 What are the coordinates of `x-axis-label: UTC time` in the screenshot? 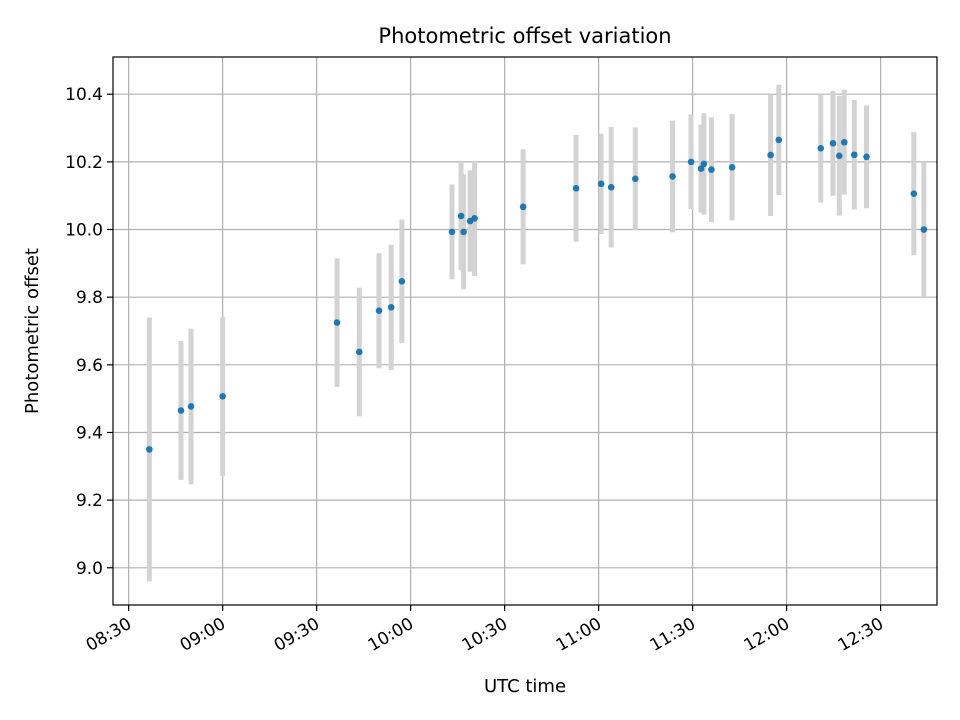 It's located at (525, 686).